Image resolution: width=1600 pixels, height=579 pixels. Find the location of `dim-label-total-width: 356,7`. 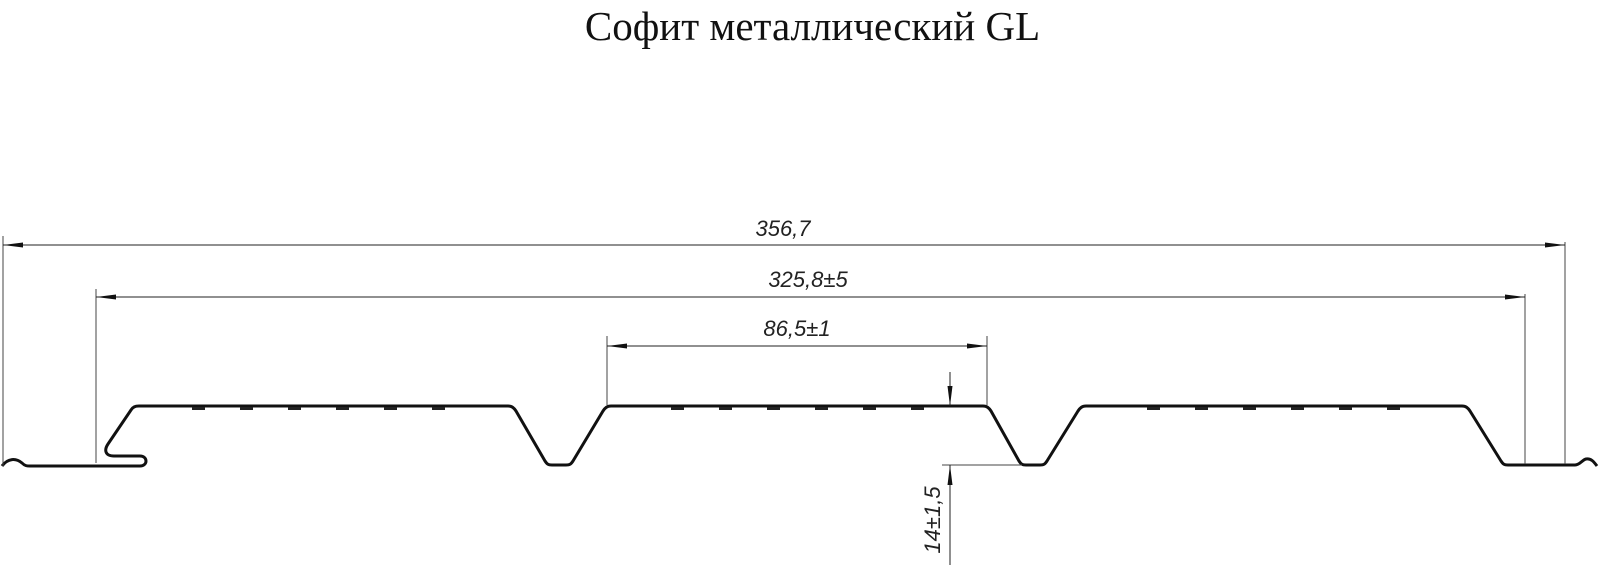

dim-label-total-width: 356,7 is located at coordinates (783, 228).